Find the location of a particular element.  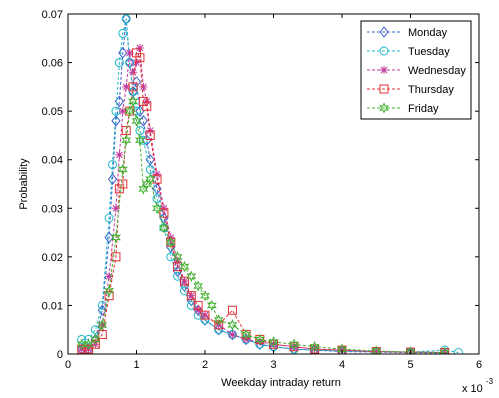

legend-item-monday: Monday is located at coordinates (407, 32).